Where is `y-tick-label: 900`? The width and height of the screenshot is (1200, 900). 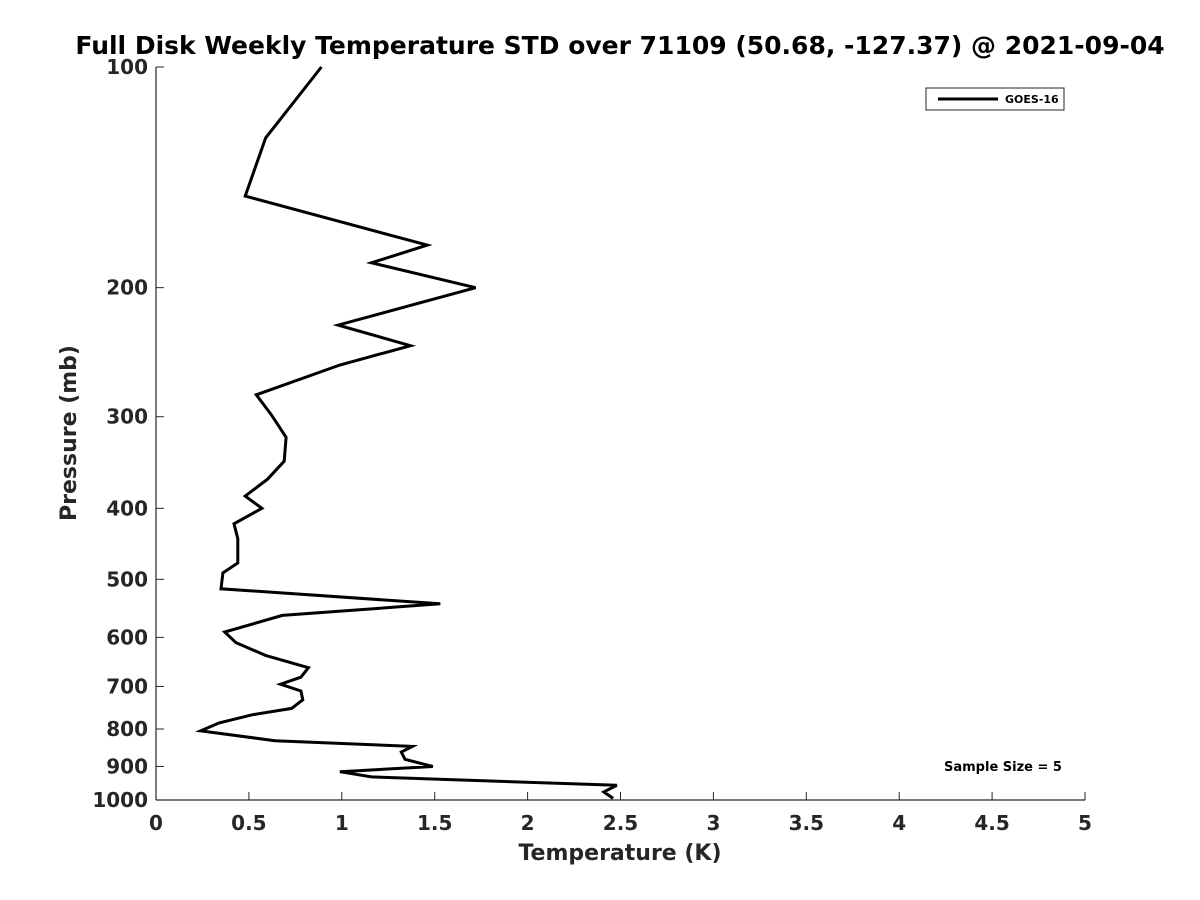 y-tick-label: 900 is located at coordinates (127, 766).